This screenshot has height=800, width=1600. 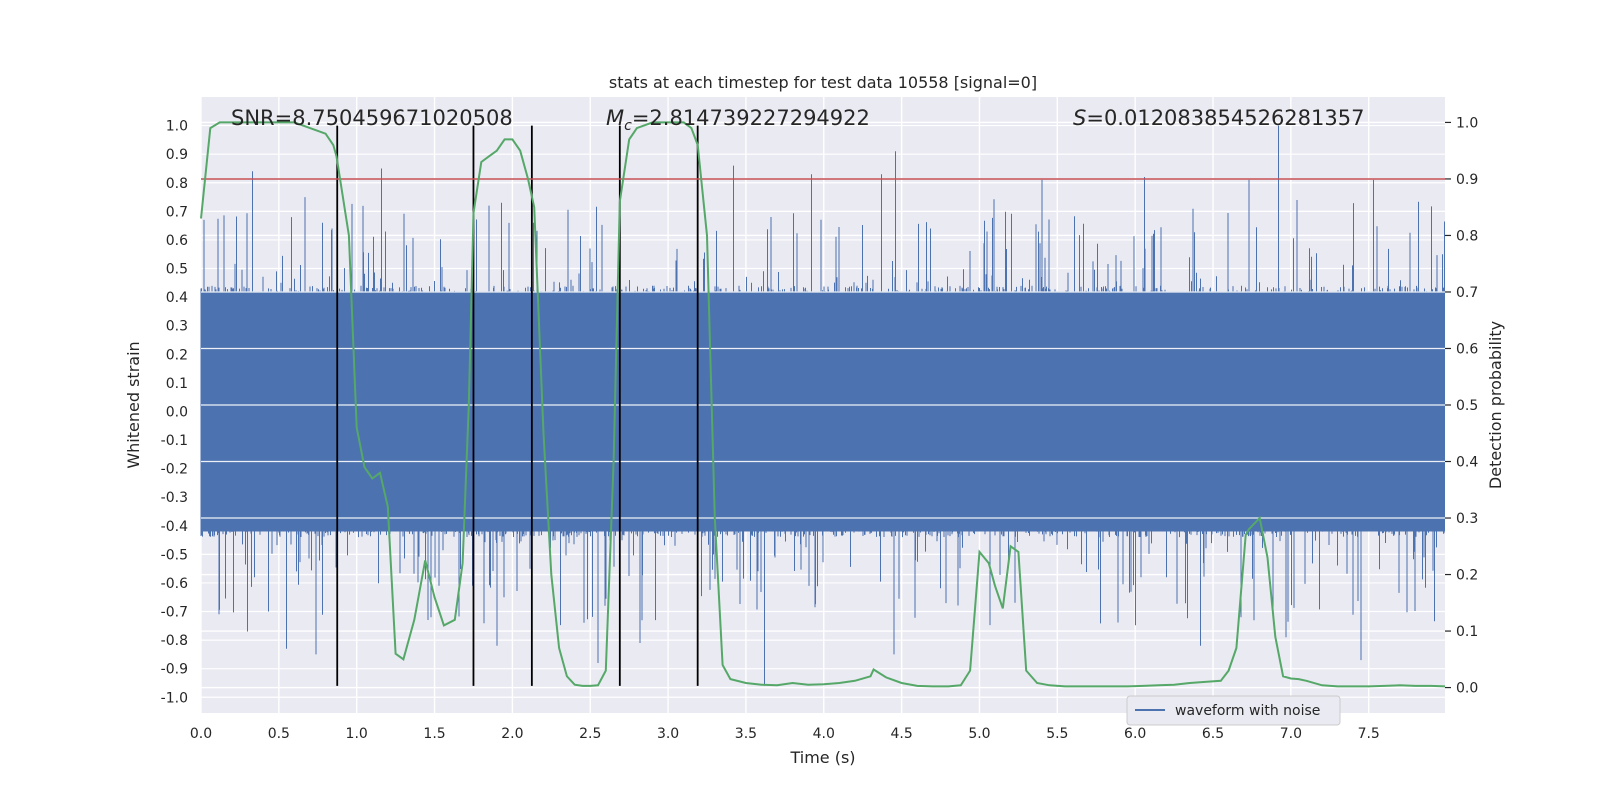 I want to click on left-y-tick-label: 0.6, so click(x=177, y=241).